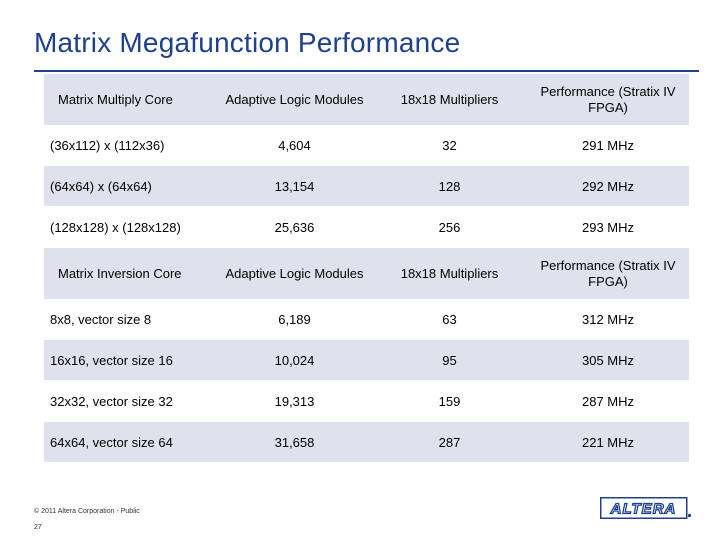  Describe the element at coordinates (294, 360) in the screenshot. I see `table-cell: 10,024` at that location.